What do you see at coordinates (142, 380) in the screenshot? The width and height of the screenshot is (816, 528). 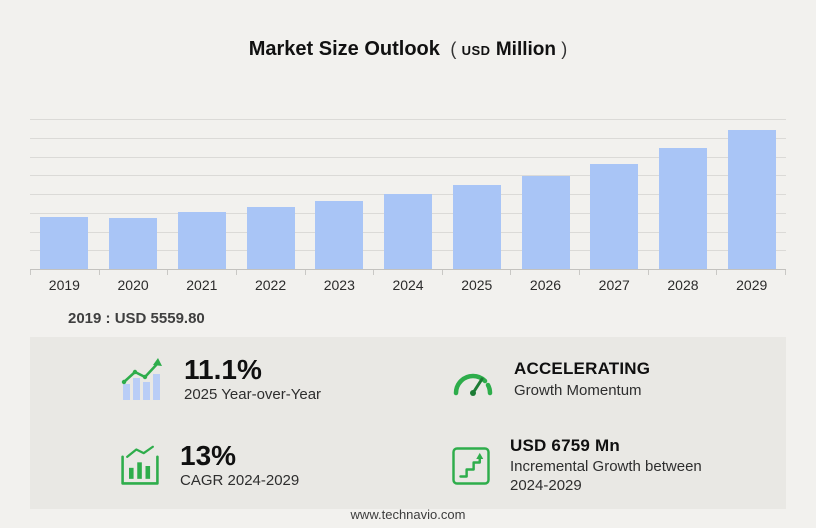 I see `bar-growth-icon` at bounding box center [142, 380].